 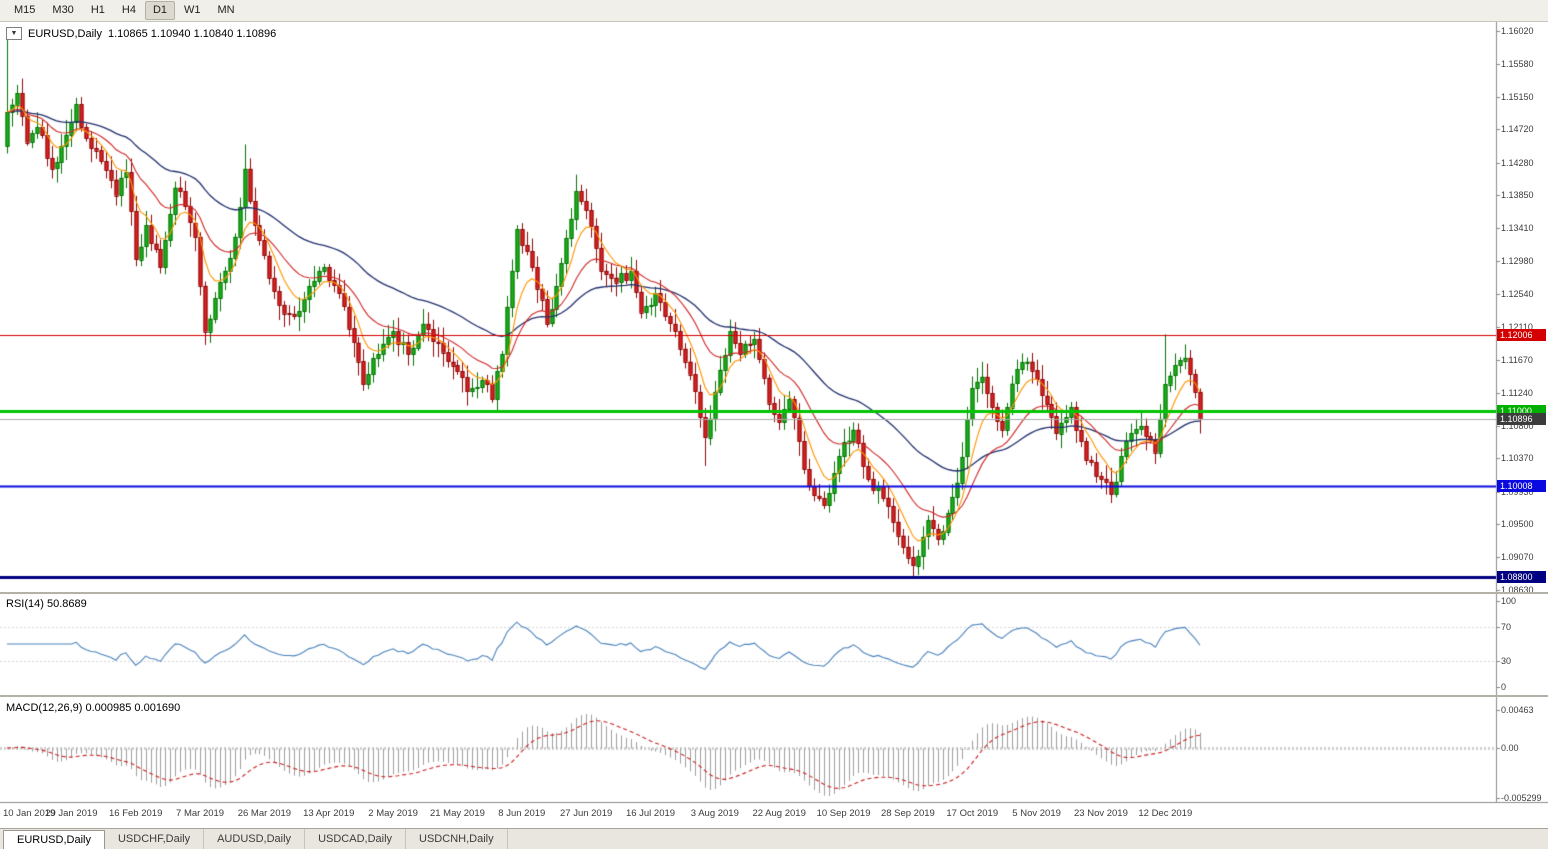 What do you see at coordinates (1517, 64) in the screenshot?
I see `price-axis-tick: 1.15580` at bounding box center [1517, 64].